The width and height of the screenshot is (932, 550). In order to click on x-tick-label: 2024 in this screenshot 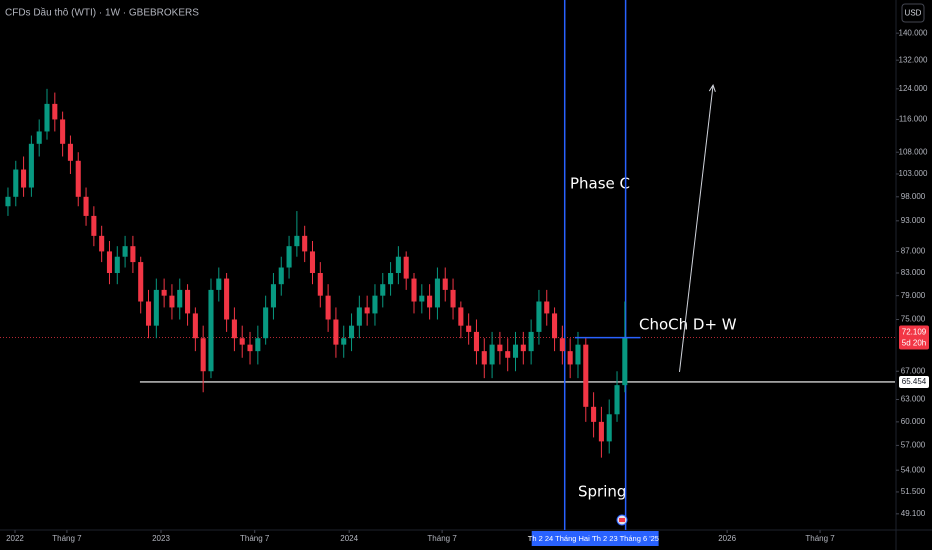, I will do `click(349, 538)`.